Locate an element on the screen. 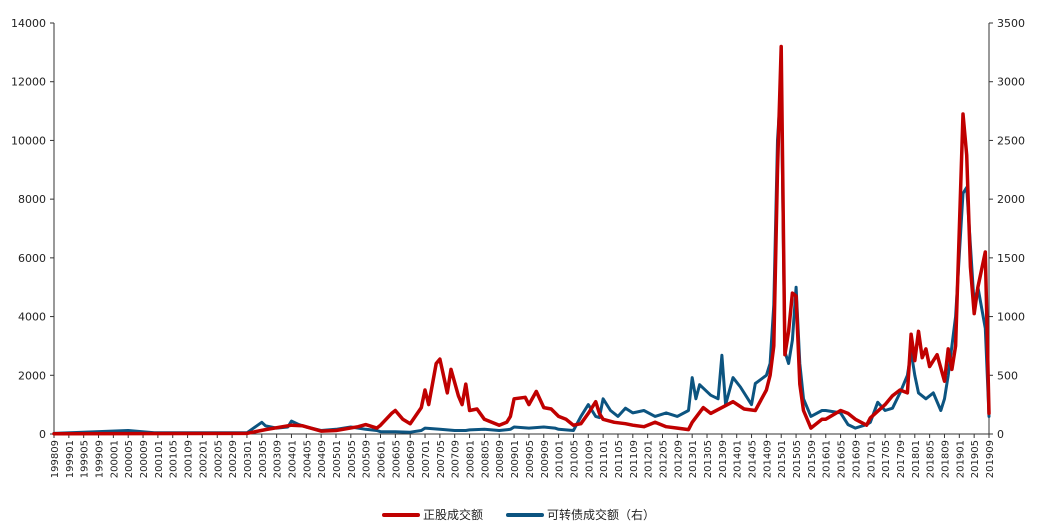  x-tick-label: 200909 is located at coordinates (545, 459).